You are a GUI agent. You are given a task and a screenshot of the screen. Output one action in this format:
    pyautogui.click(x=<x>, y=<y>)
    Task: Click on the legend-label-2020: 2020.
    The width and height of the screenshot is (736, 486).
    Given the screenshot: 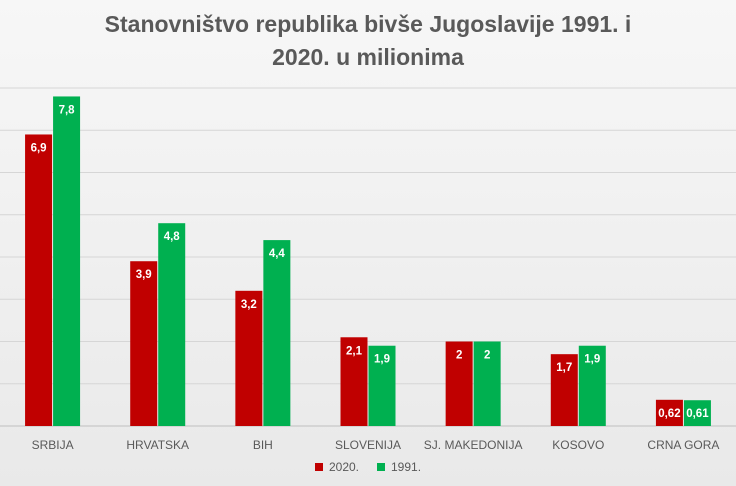 What is the action you would take?
    pyautogui.click(x=343, y=467)
    